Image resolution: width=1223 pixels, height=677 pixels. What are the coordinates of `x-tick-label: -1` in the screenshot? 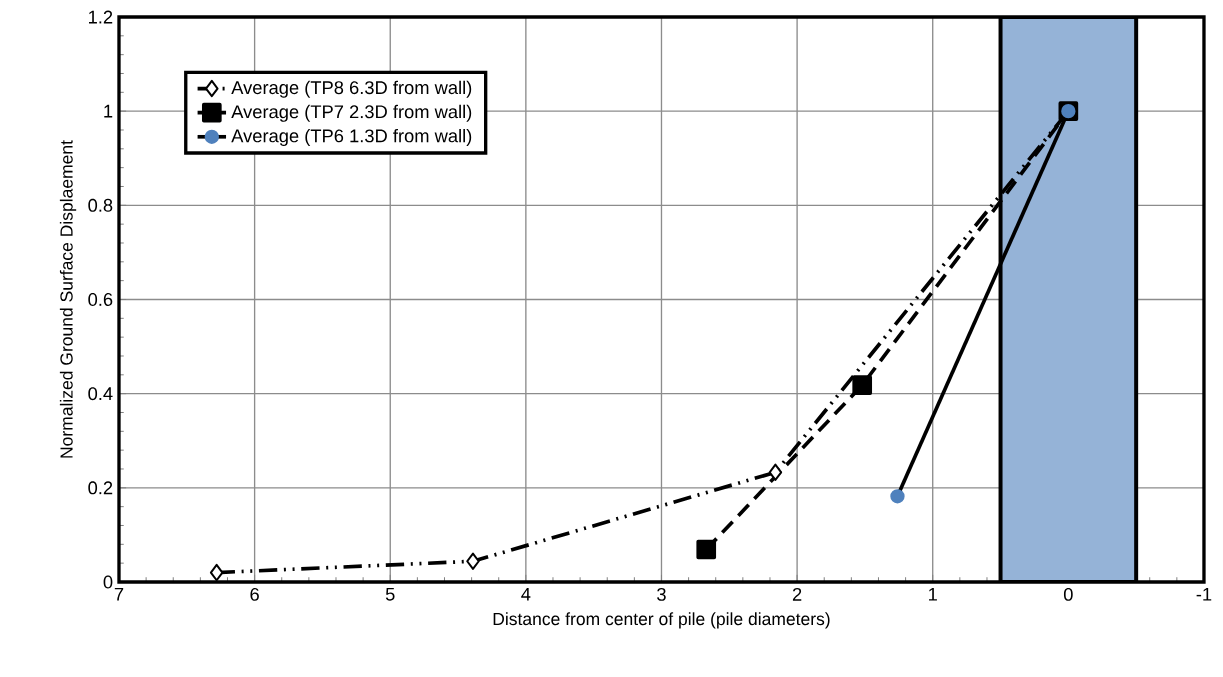 It's located at (1204, 594).